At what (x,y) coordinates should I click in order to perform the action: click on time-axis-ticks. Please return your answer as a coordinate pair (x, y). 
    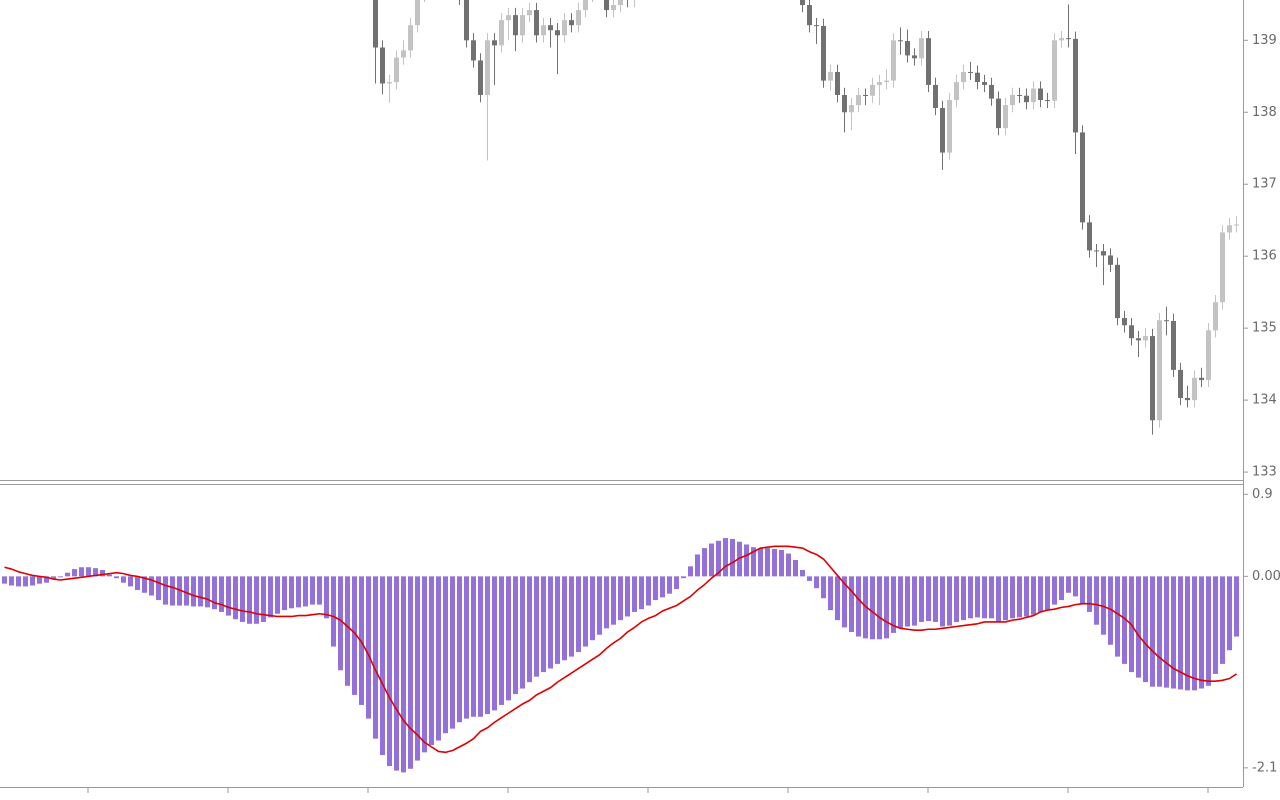
    Looking at the image, I should click on (648, 790).